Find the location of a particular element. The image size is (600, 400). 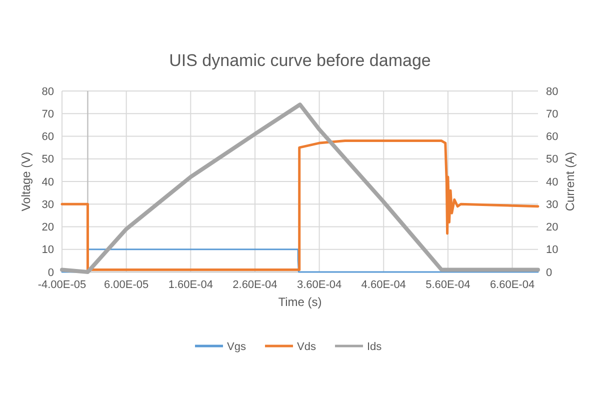

y2-tick-label: 80 is located at coordinates (552, 92).